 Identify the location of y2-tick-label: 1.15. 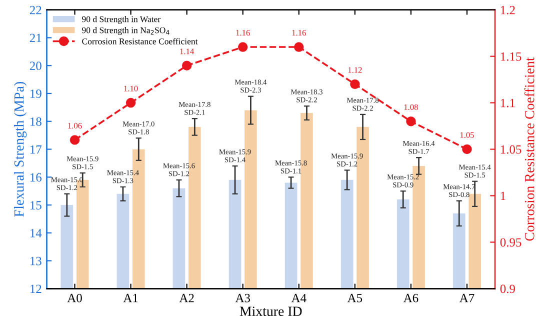
(511, 56).